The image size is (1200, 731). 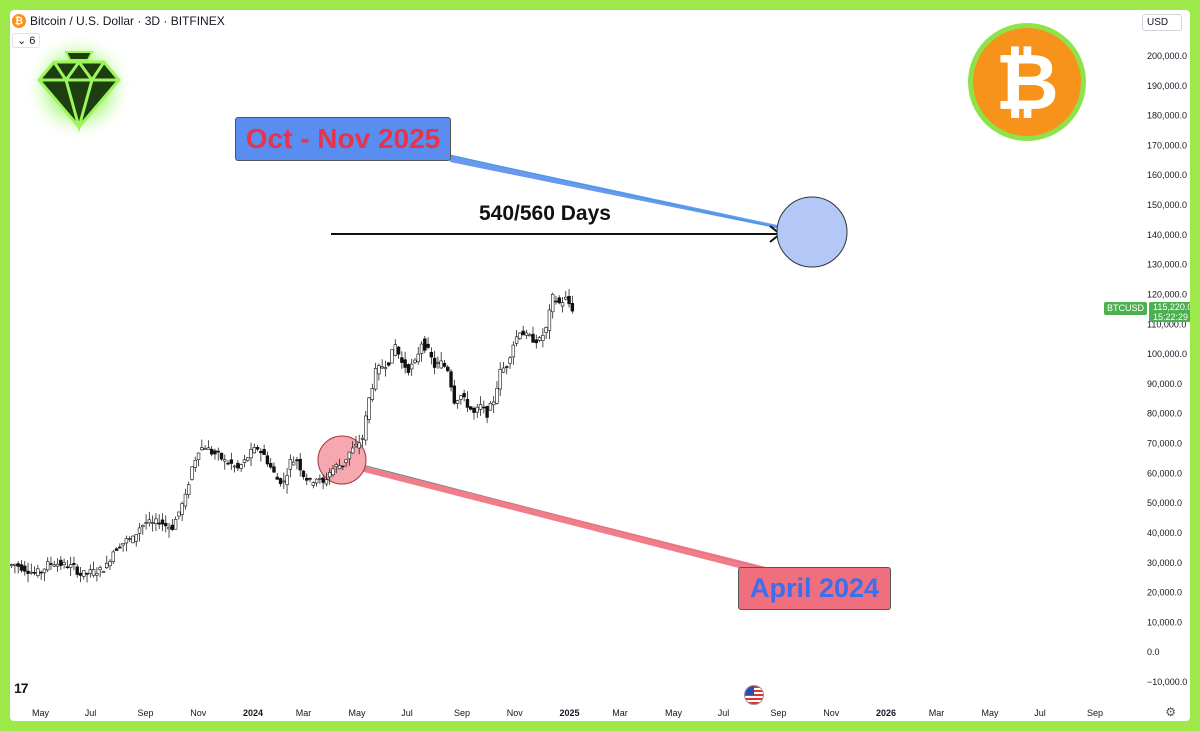 What do you see at coordinates (630, 195) in the screenshot?
I see `target-pointer-line` at bounding box center [630, 195].